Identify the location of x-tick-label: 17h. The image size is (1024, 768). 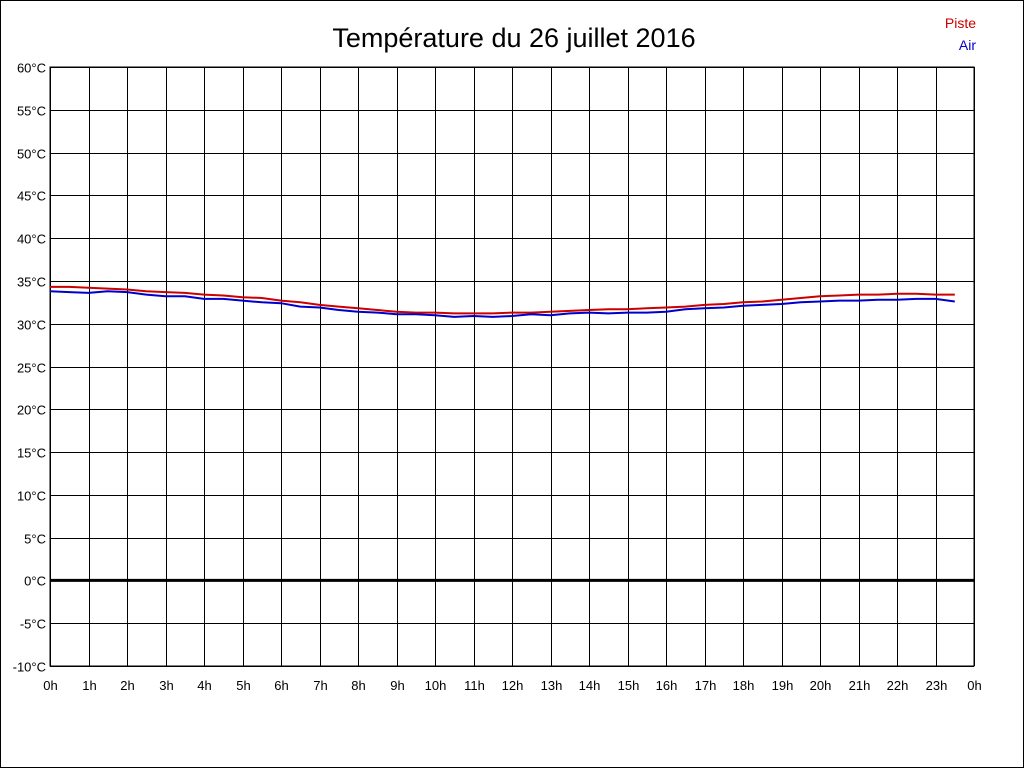
(706, 685).